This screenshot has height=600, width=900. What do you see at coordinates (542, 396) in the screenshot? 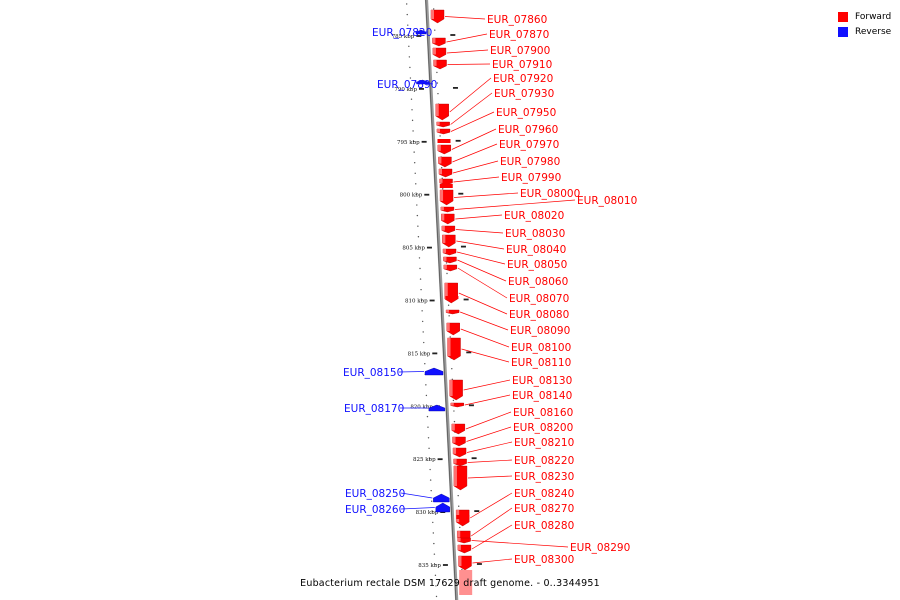
I see `gene-label: EUR_08140` at bounding box center [542, 396].